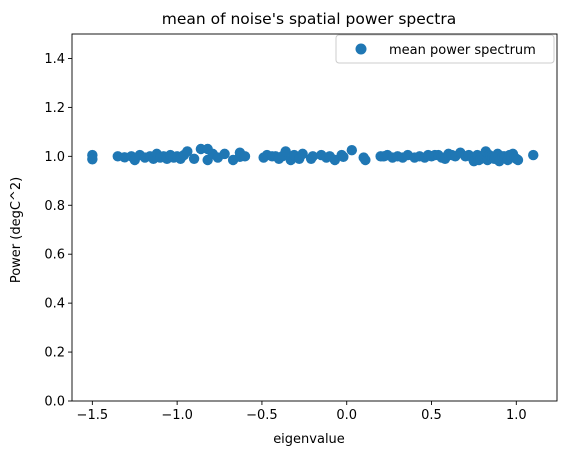 The image size is (567, 455). I want to click on legend-marker, so click(361, 49).